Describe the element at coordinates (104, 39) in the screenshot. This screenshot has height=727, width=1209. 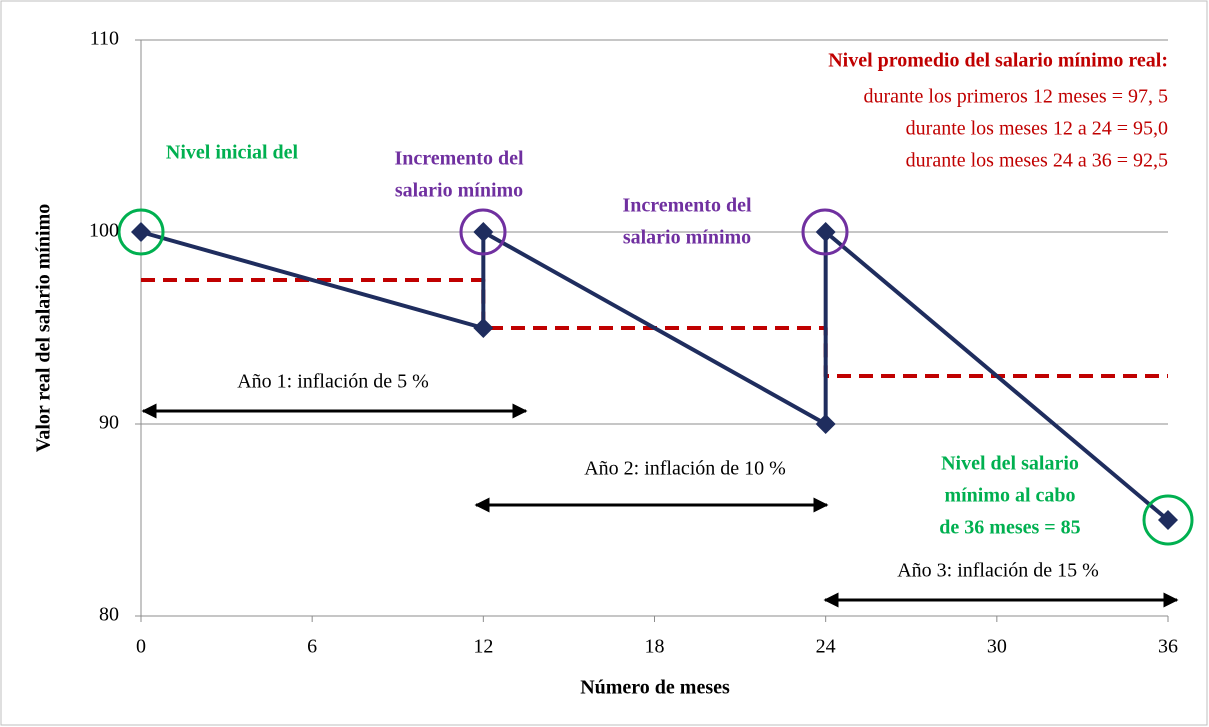
I see `y-tick-label: 110` at that location.